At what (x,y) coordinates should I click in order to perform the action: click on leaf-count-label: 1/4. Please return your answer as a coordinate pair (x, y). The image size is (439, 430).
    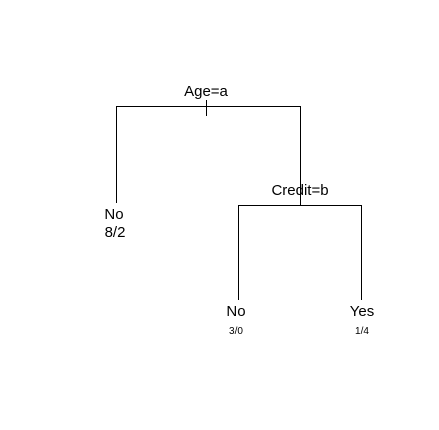
    Looking at the image, I should click on (362, 331).